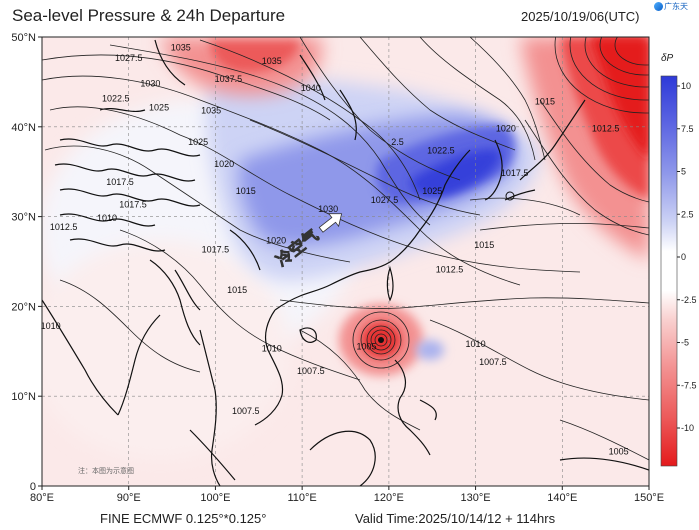 This screenshot has width=699, height=530. Describe the element at coordinates (129, 498) in the screenshot. I see `lon-tick-label: 90°E` at that location.